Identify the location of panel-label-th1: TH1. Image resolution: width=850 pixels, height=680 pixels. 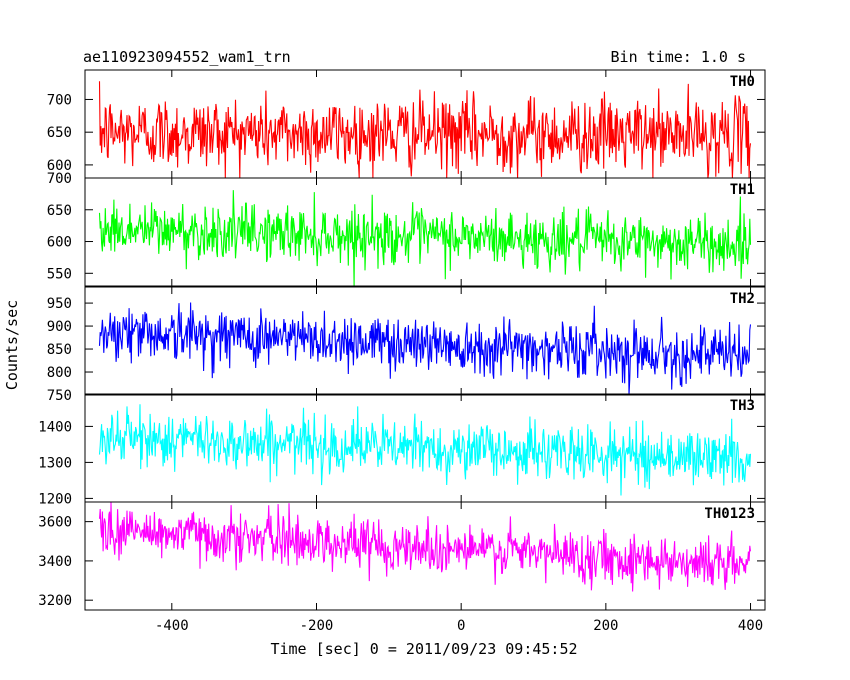
(742, 190).